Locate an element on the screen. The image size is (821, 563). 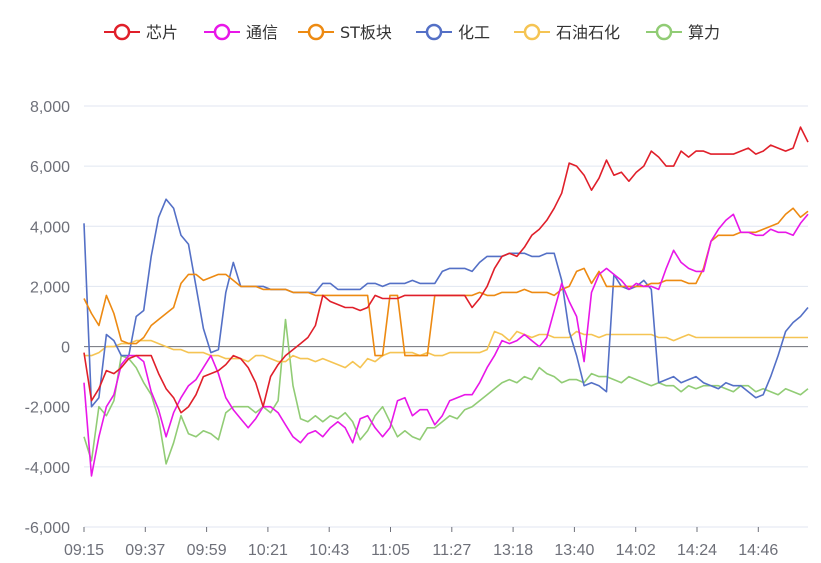
legend-label: 算力 is located at coordinates (704, 32).